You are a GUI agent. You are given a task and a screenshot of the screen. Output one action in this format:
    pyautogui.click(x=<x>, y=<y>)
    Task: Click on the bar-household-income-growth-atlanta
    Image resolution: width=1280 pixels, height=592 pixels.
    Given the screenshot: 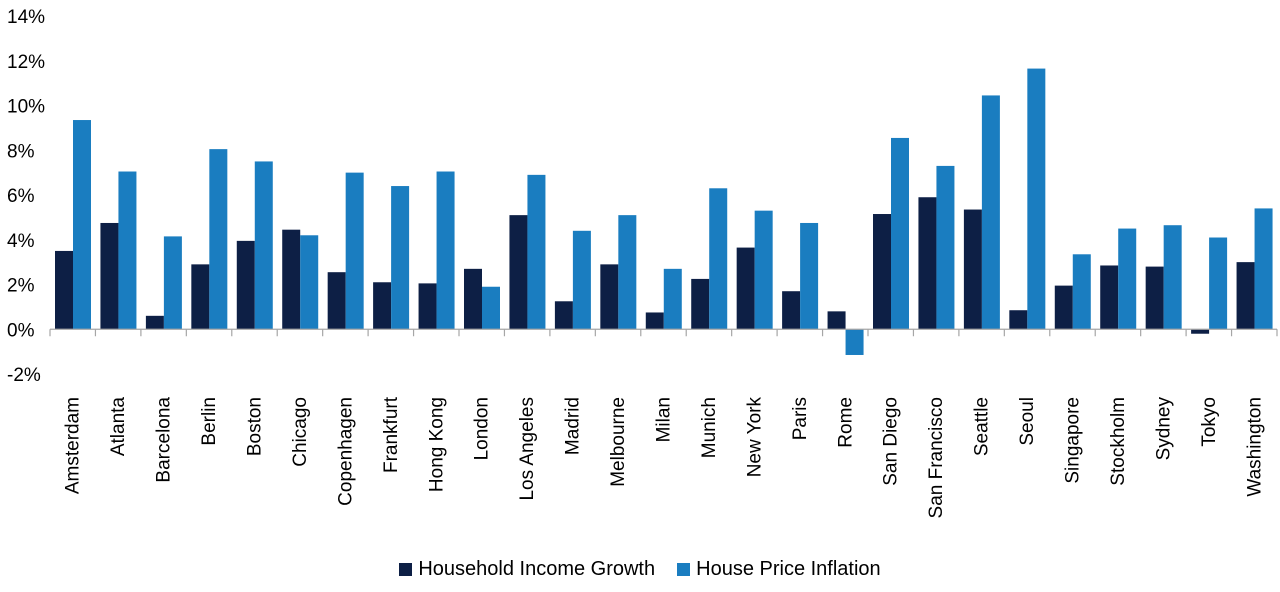 What is the action you would take?
    pyautogui.click(x=109, y=276)
    